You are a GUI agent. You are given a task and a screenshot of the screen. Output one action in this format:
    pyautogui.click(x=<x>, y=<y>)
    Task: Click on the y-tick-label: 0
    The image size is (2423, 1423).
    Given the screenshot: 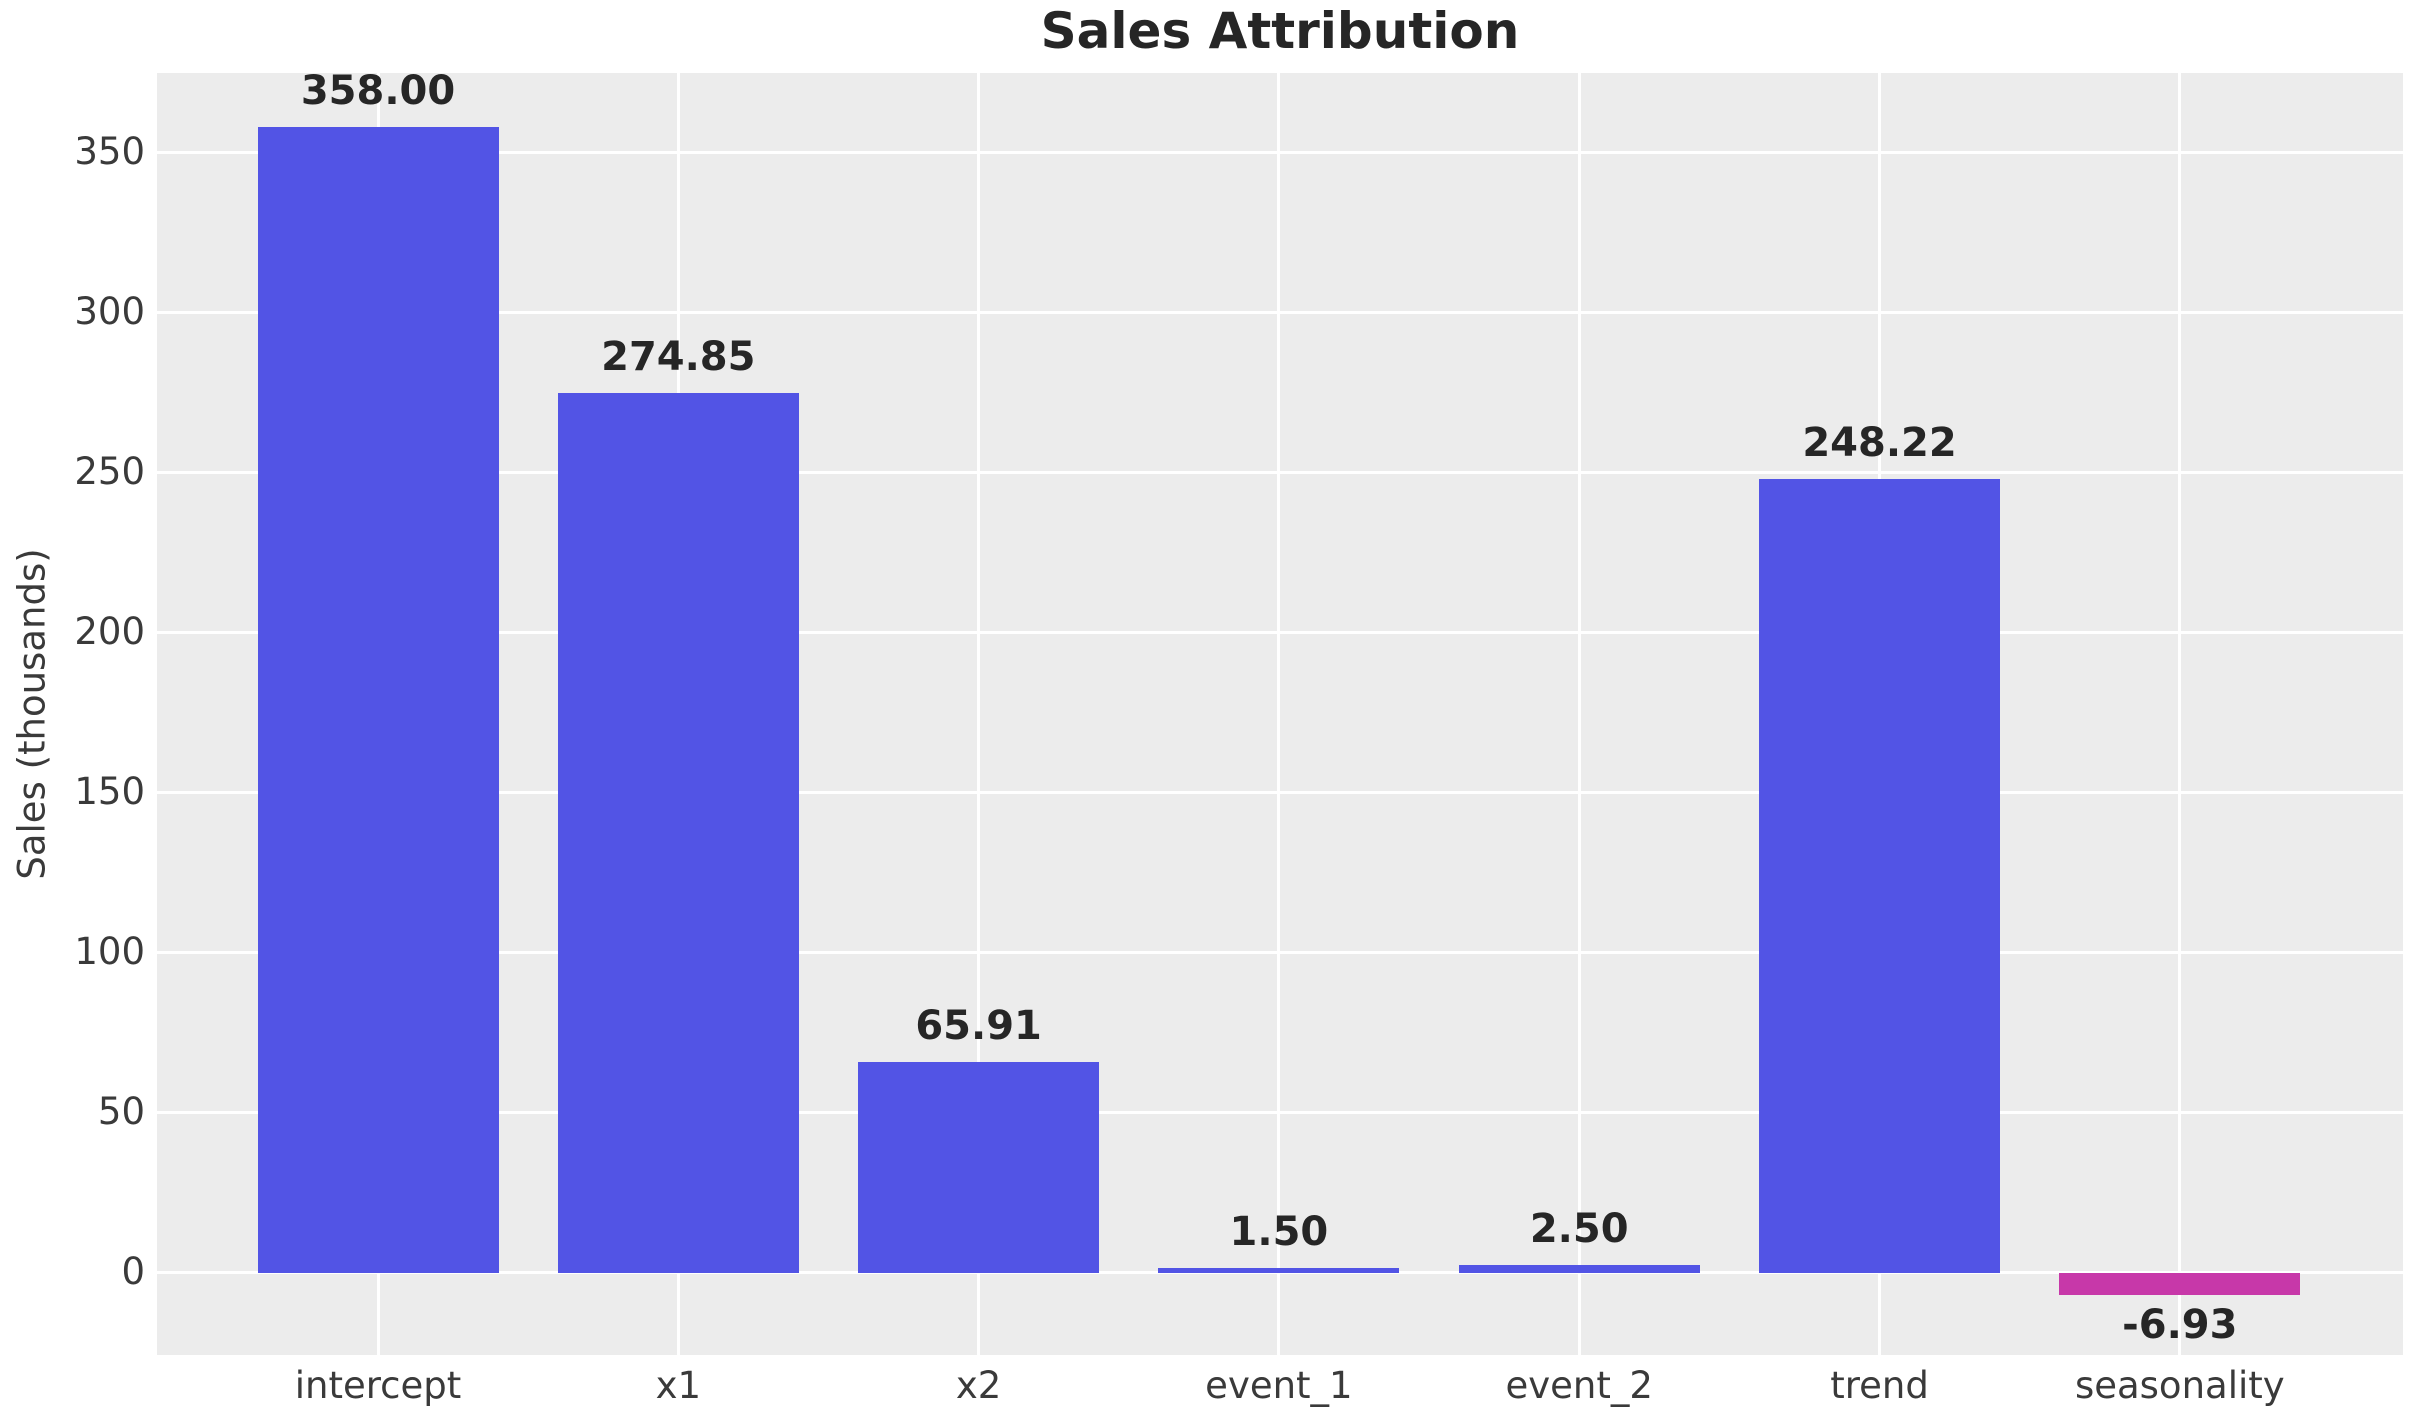 What is the action you would take?
    pyautogui.click(x=133, y=1271)
    